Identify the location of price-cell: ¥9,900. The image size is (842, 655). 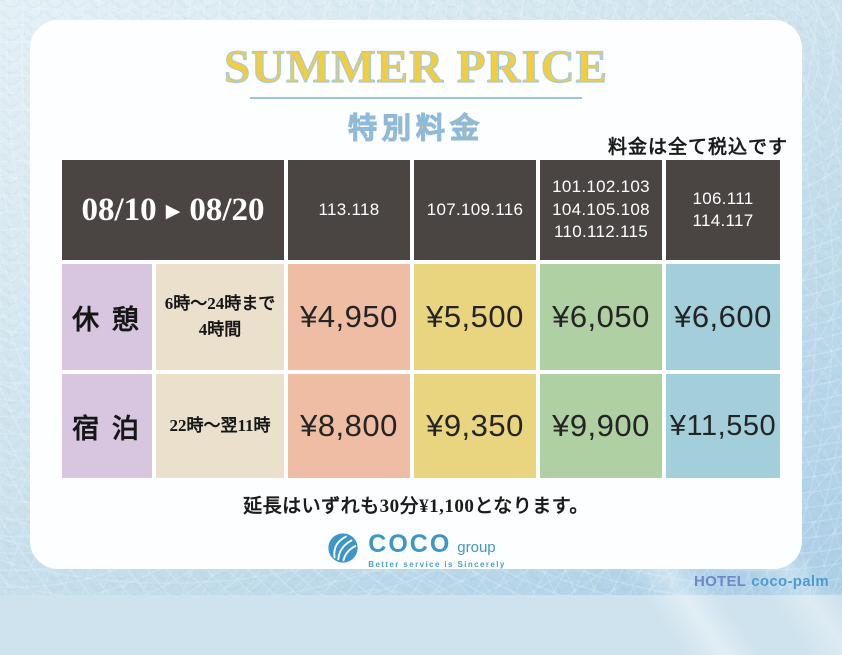
(601, 426).